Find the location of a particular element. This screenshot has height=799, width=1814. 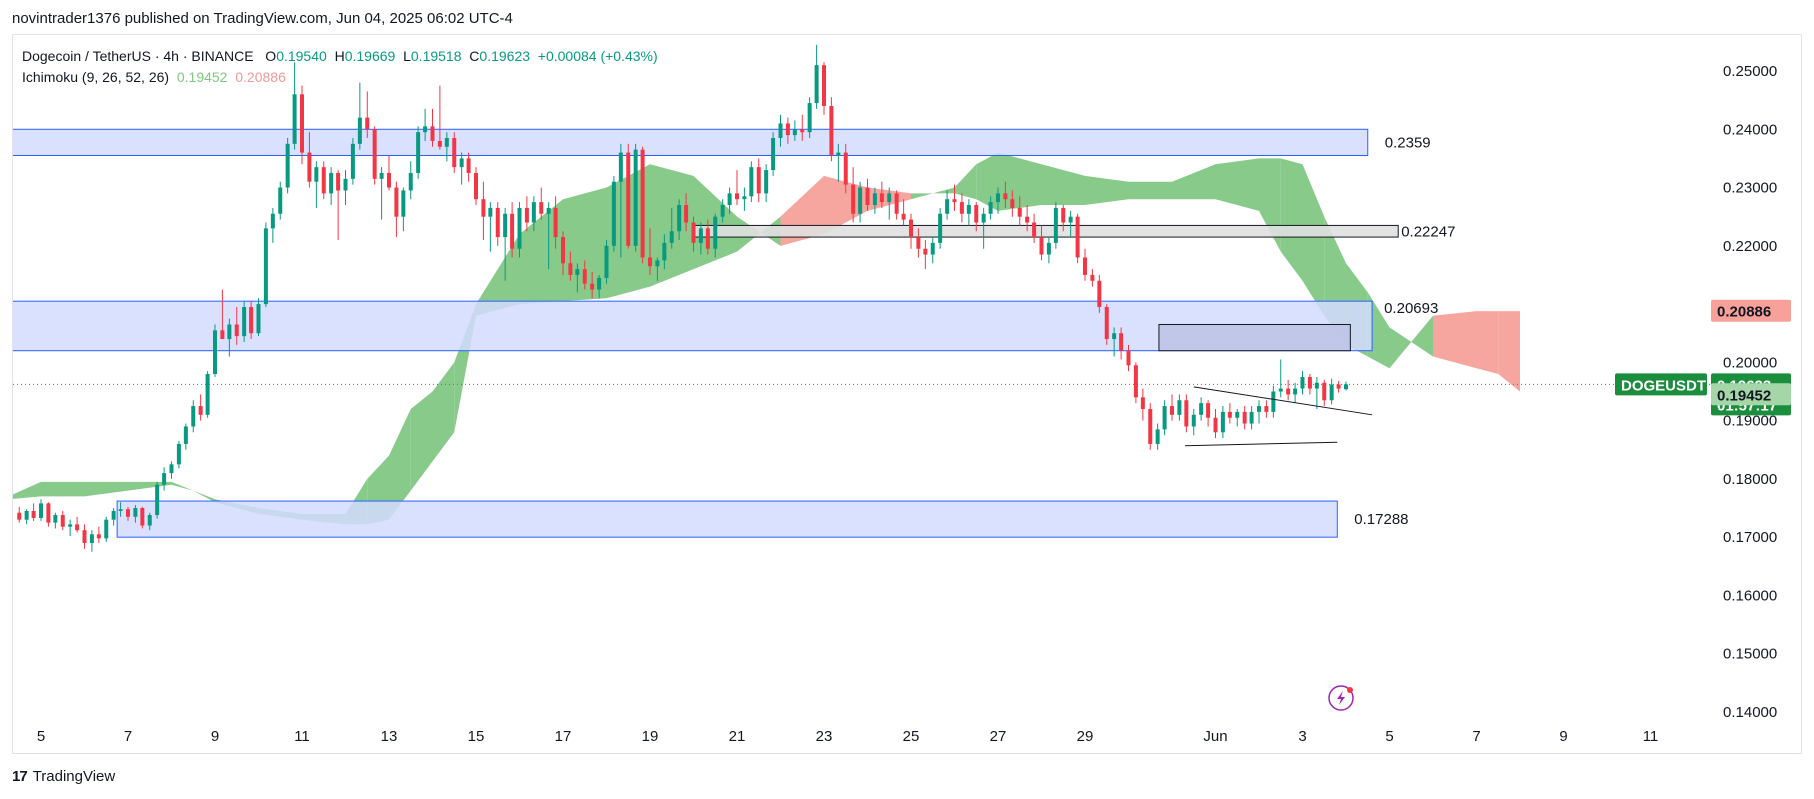

lightning-icon is located at coordinates (1341, 698).